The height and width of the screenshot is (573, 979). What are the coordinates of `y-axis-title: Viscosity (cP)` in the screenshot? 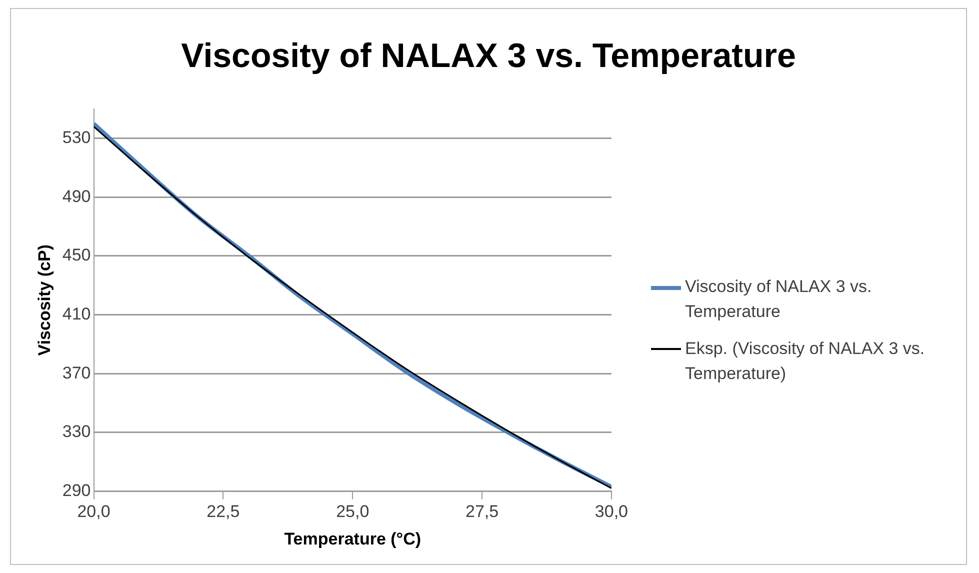 It's located at (44, 300).